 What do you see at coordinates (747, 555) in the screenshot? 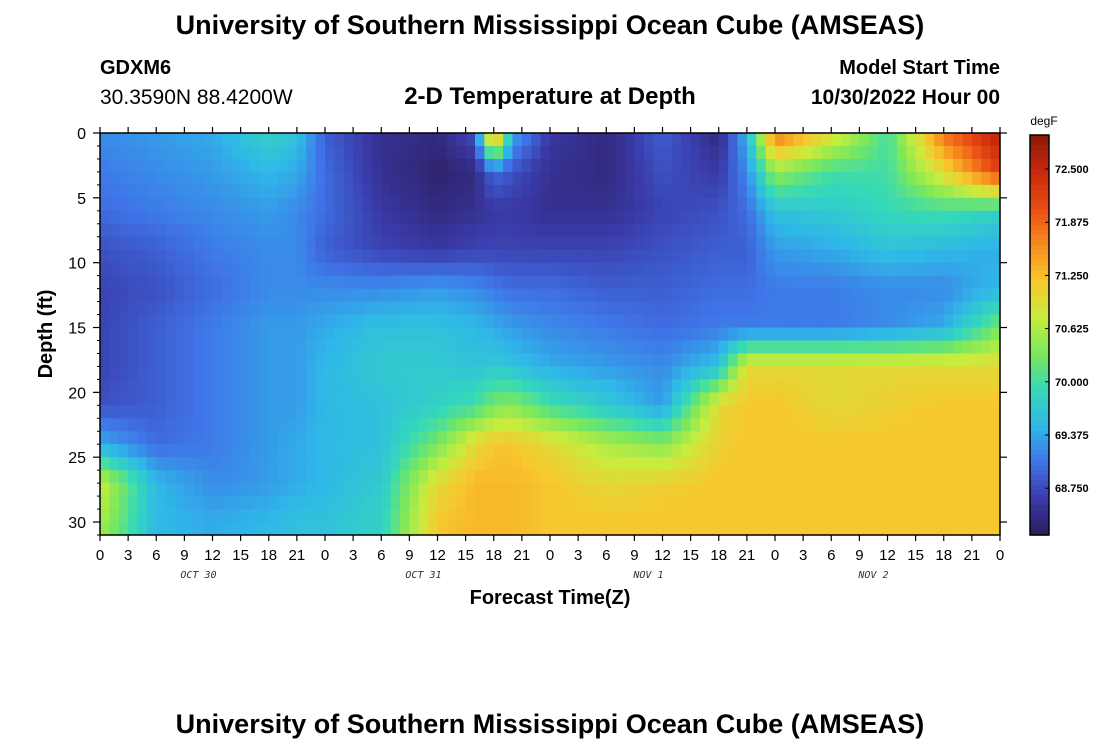
I see `x-tick-label: 21` at bounding box center [747, 555].